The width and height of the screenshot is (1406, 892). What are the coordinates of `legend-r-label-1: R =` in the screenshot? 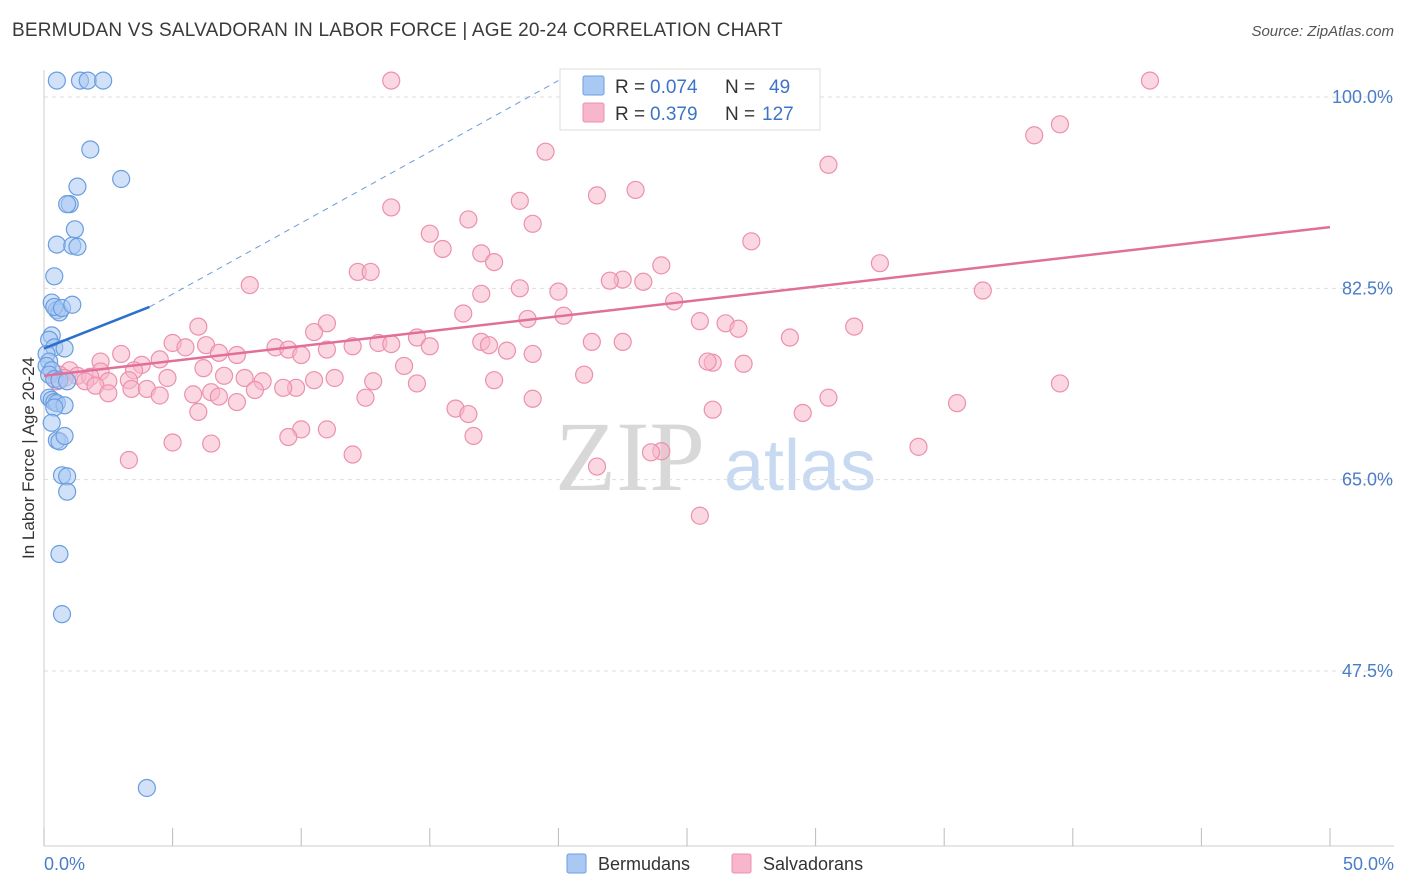 It's located at (630, 87).